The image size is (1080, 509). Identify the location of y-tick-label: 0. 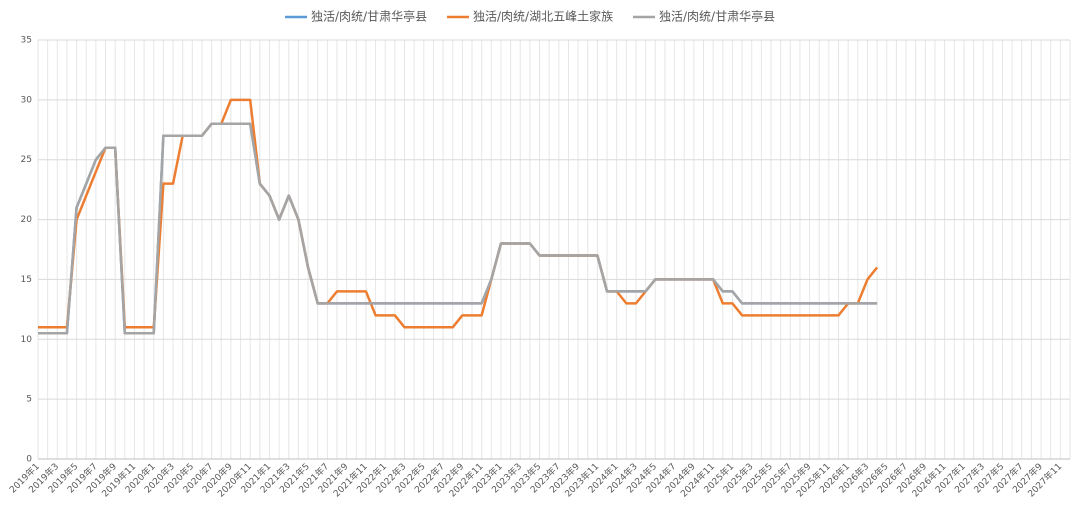
(29, 460).